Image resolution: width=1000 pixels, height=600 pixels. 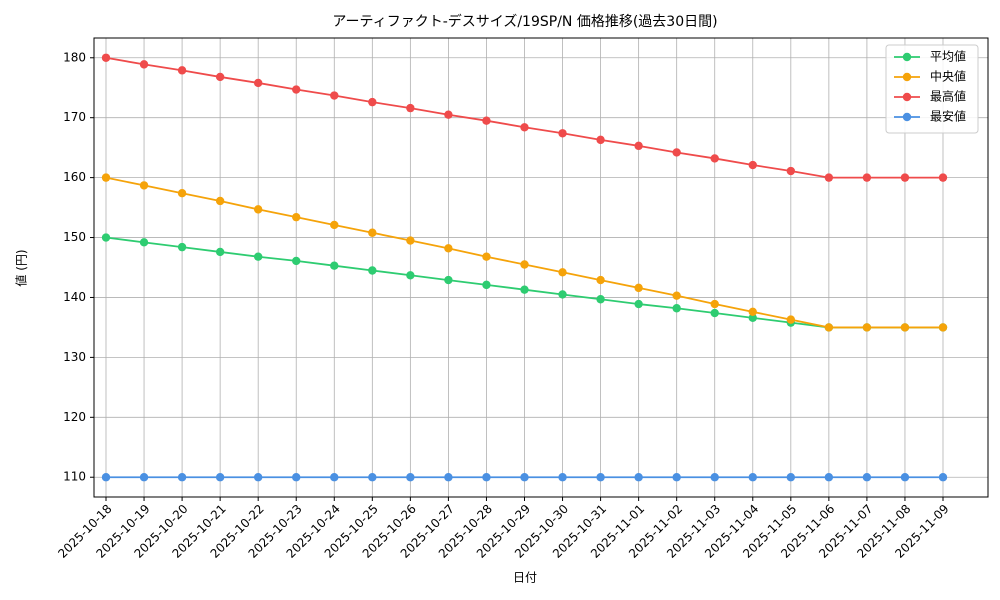 I want to click on legend-label: 中央値, so click(x=948, y=76).